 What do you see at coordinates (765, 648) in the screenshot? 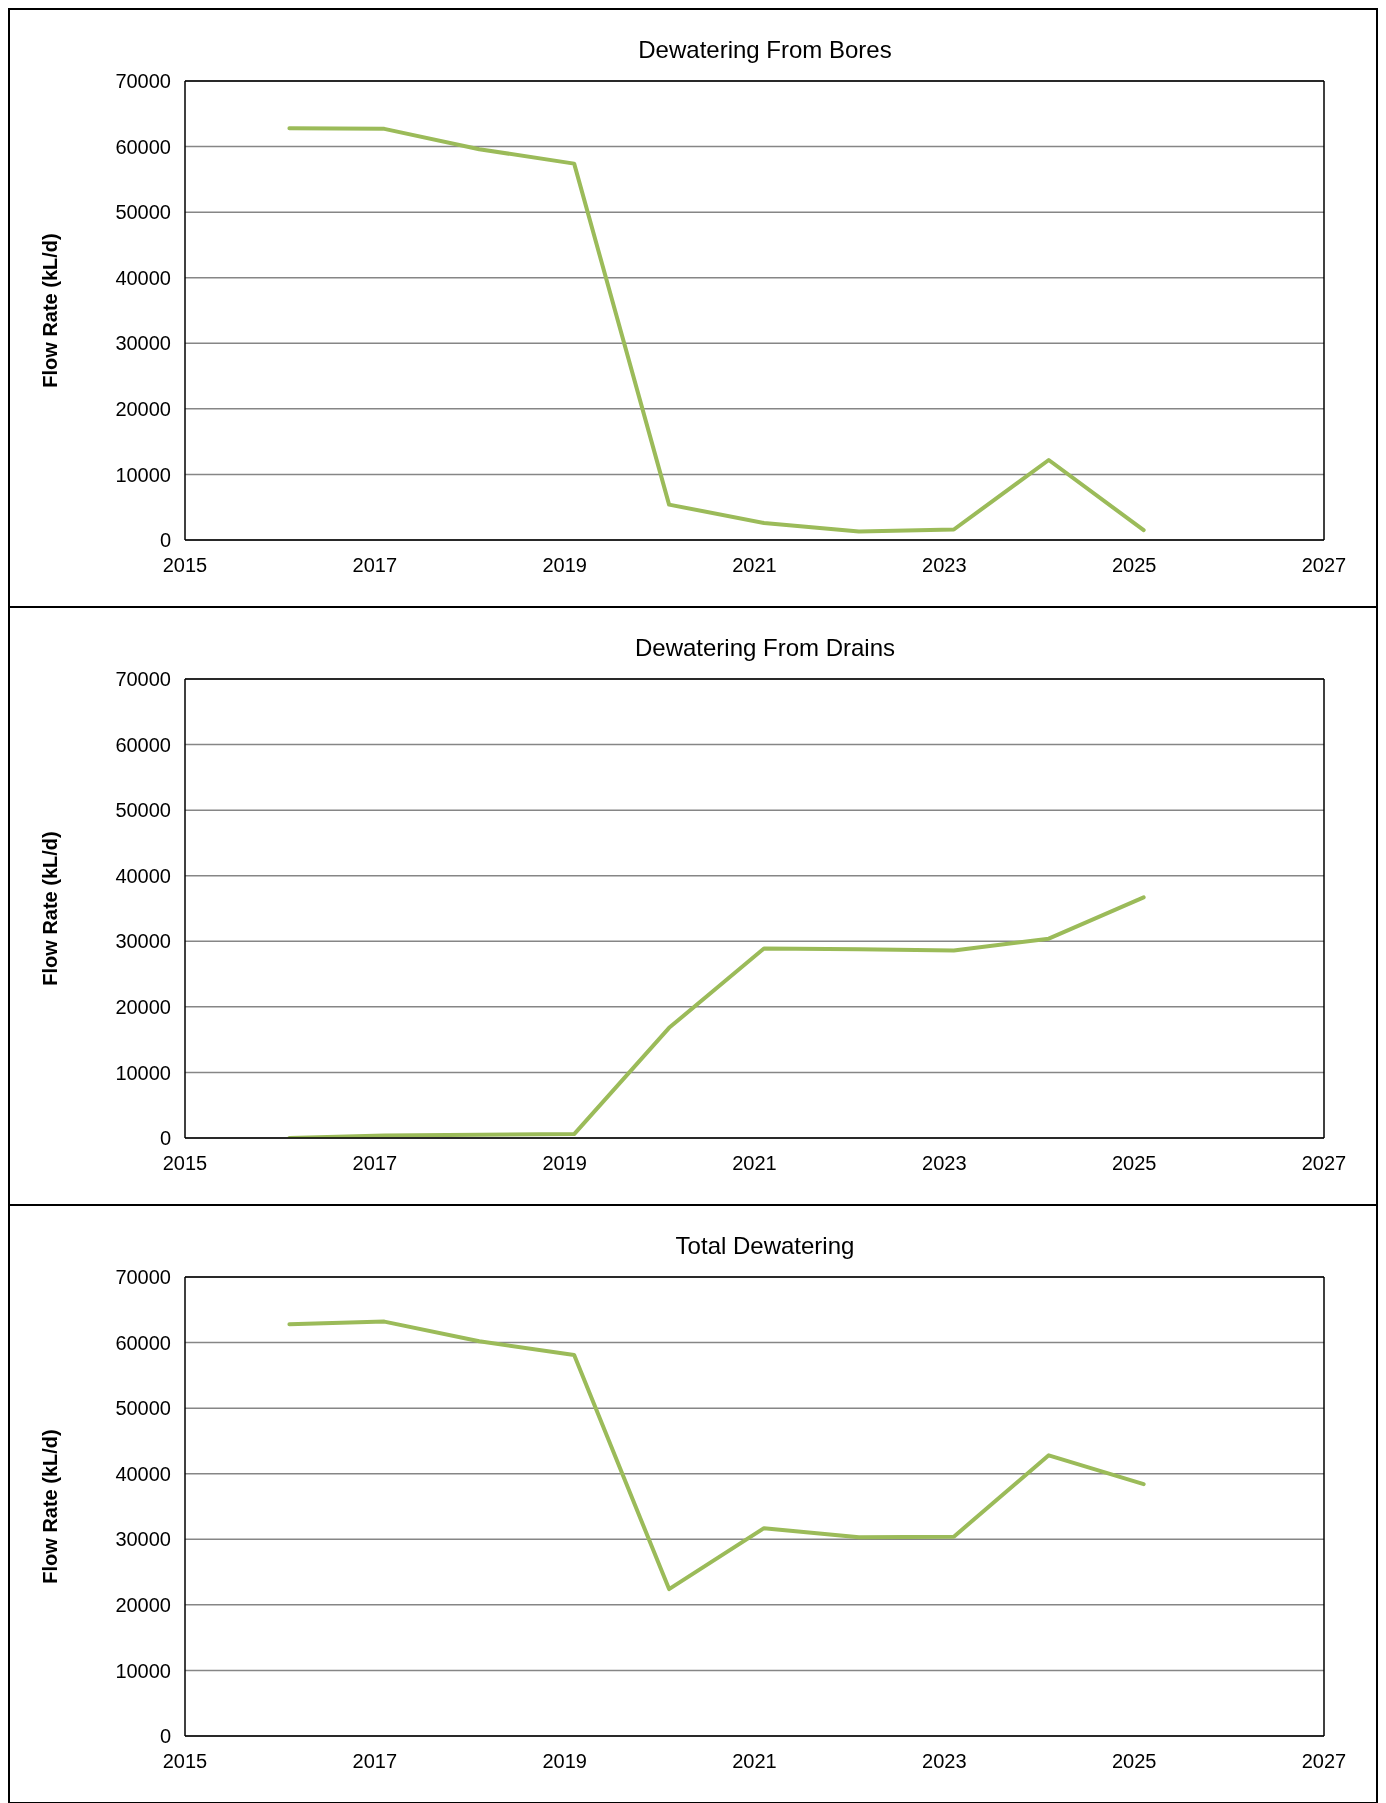
I see `chart-title: Dewatering From Drains` at bounding box center [765, 648].